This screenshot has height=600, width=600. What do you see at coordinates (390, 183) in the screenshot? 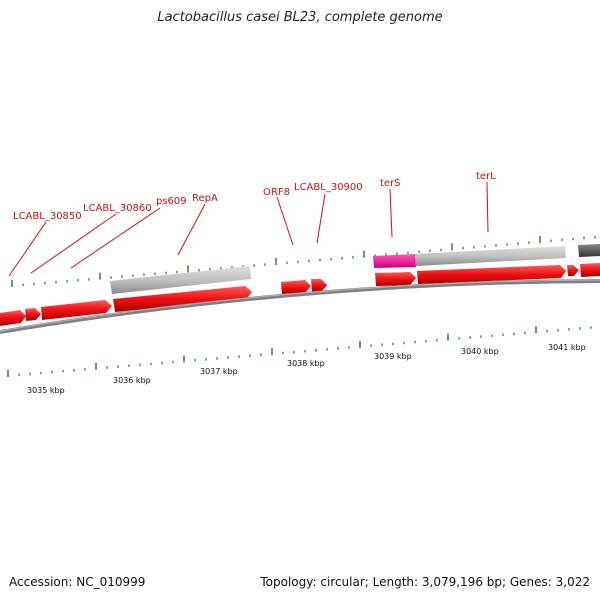
I see `label-ters: terS` at bounding box center [390, 183].